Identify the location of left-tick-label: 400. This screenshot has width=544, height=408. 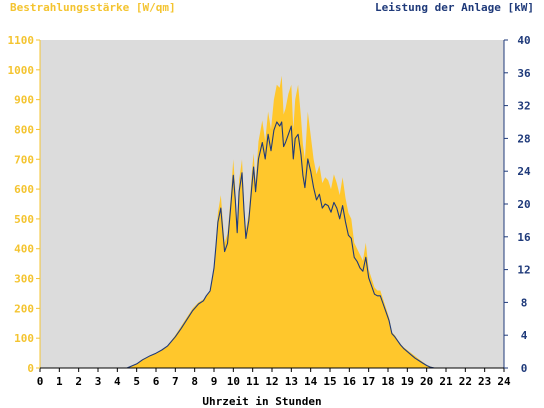
(24, 249).